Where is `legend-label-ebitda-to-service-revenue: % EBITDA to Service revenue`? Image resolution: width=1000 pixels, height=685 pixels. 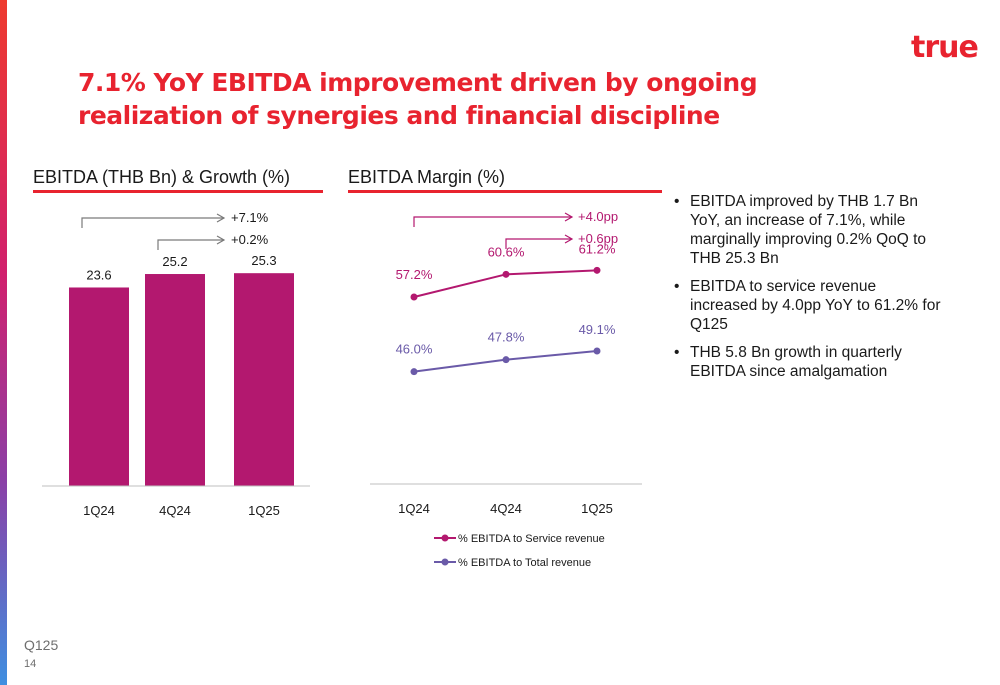
legend-label-ebitda-to-service-revenue: % EBITDA to Service revenue is located at coordinates (531, 539).